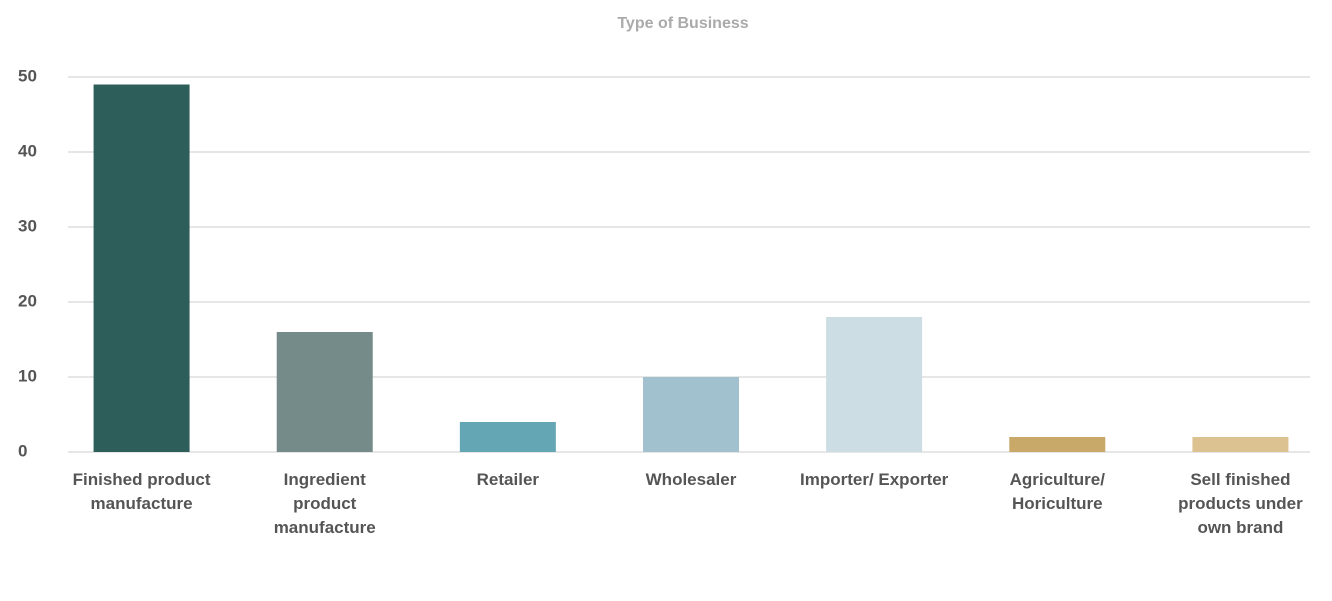  I want to click on y-tick-label: 30, so click(27, 225).